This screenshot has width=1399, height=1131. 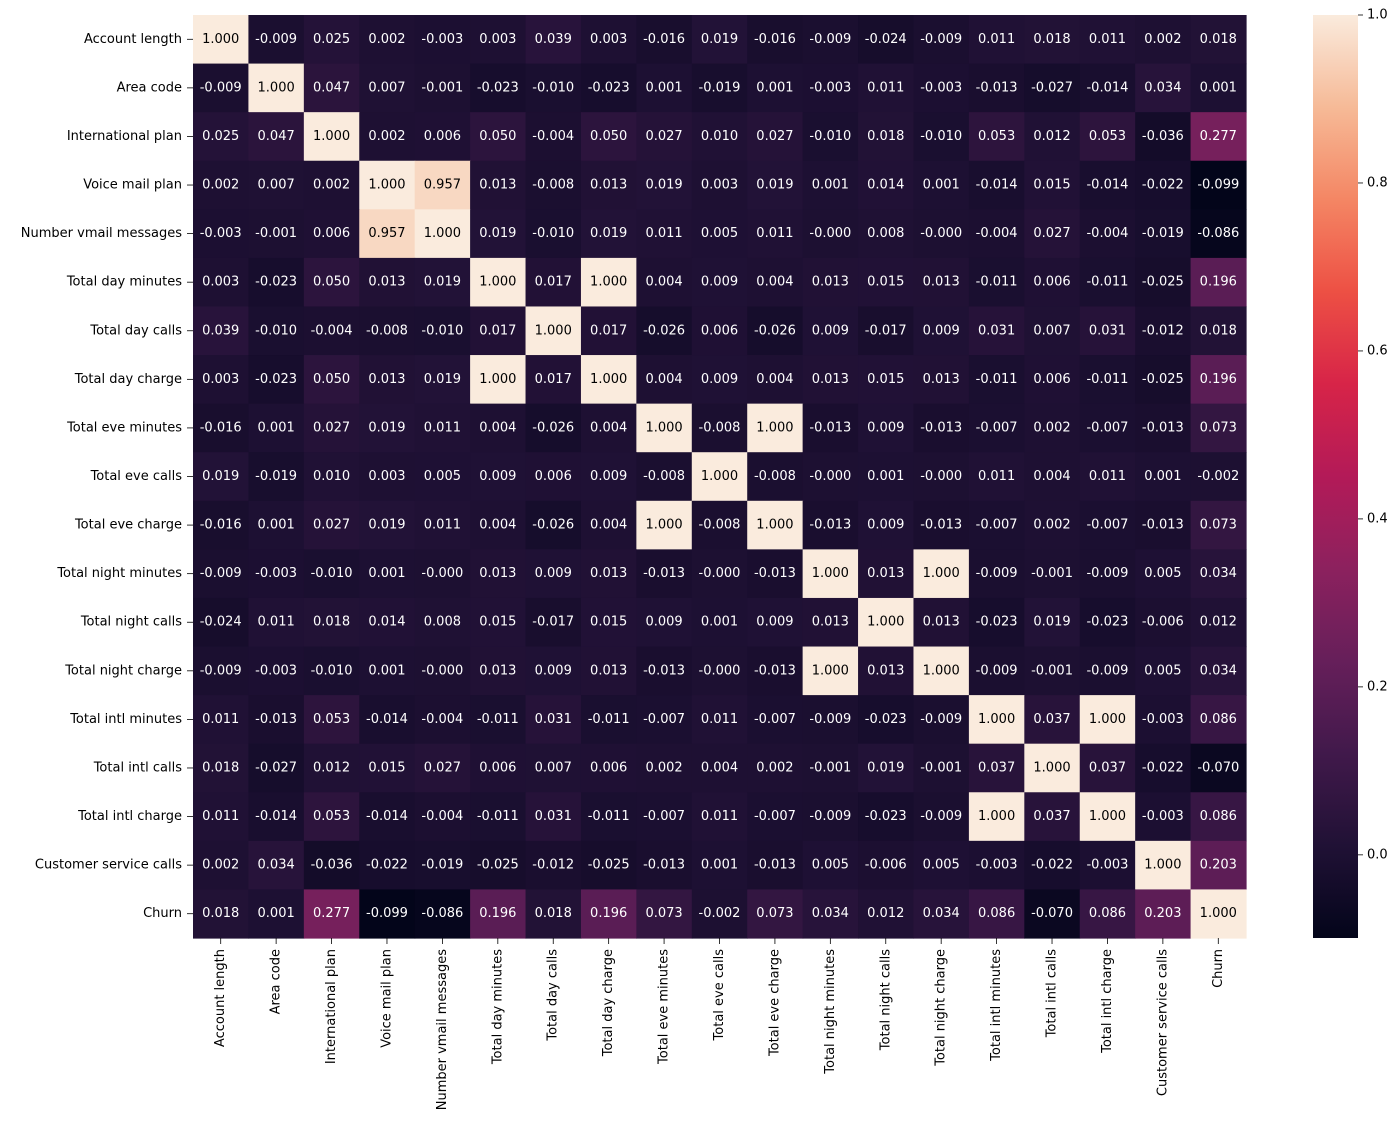 I want to click on cell-value-label: 0.027, so click(x=1051, y=233).